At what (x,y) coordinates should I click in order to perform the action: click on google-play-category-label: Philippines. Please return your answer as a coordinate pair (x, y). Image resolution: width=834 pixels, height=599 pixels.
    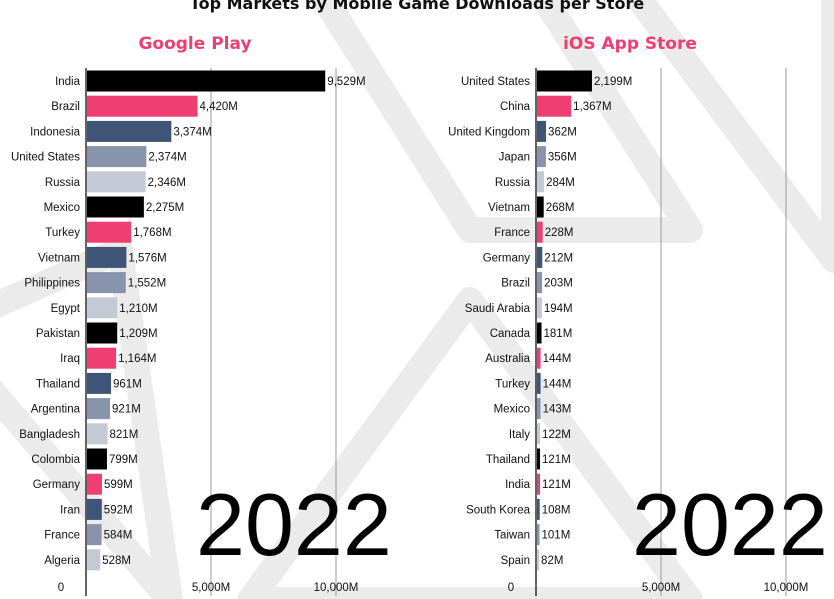
    Looking at the image, I should click on (52, 284).